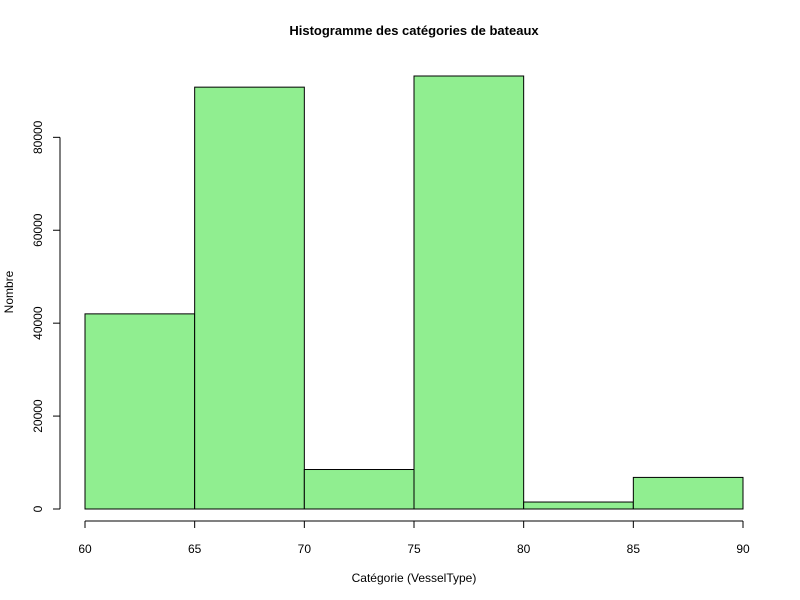  I want to click on x-axis: 60 65 70 75 80 85 90, so click(414, 538).